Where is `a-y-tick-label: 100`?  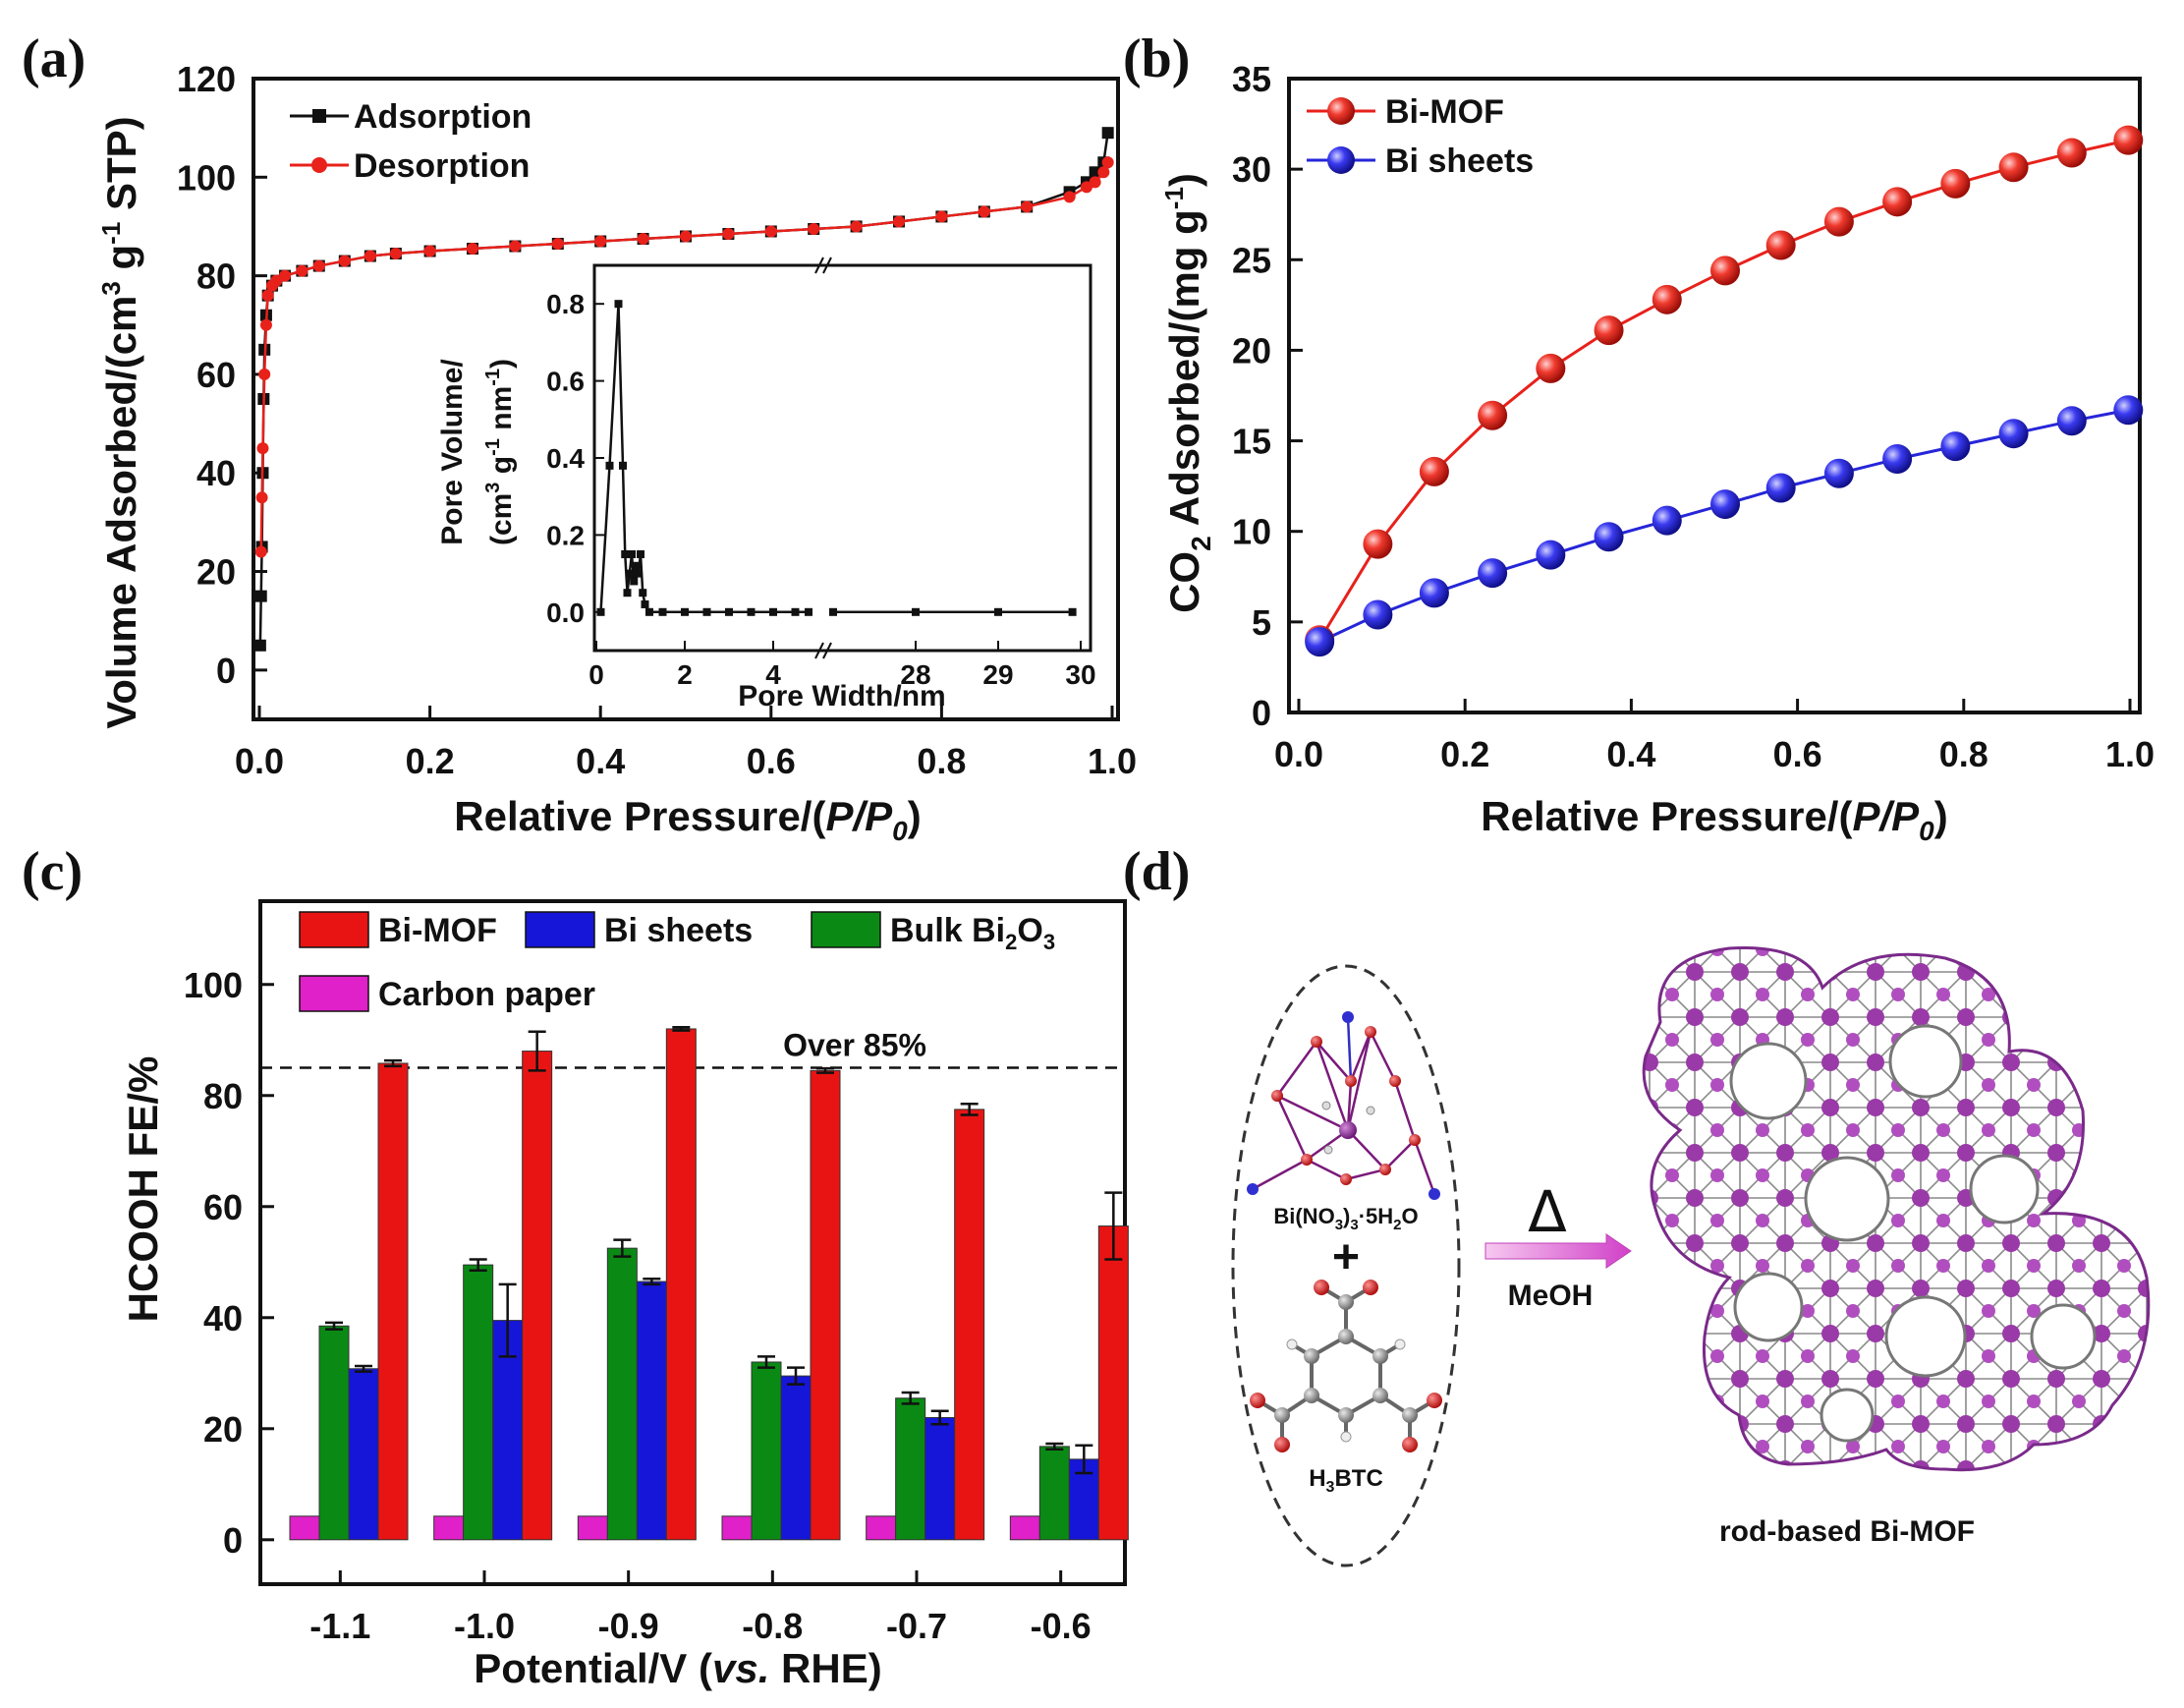 a-y-tick-label: 100 is located at coordinates (206, 177).